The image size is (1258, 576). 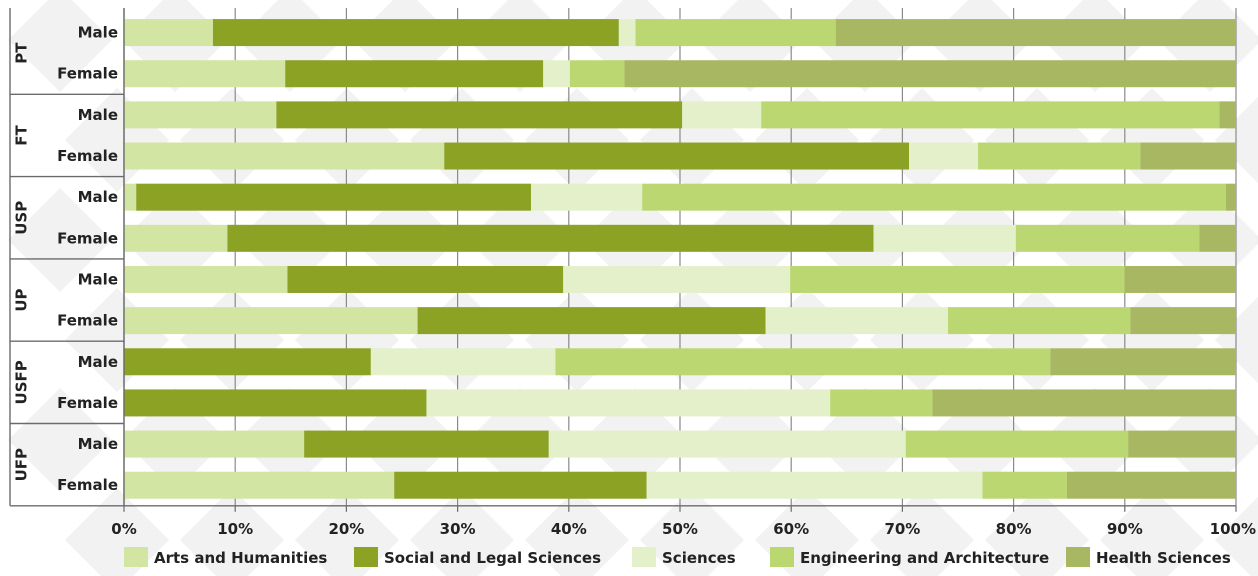 What do you see at coordinates (1233, 529) in the screenshot?
I see `x-tick-label: 100%` at bounding box center [1233, 529].